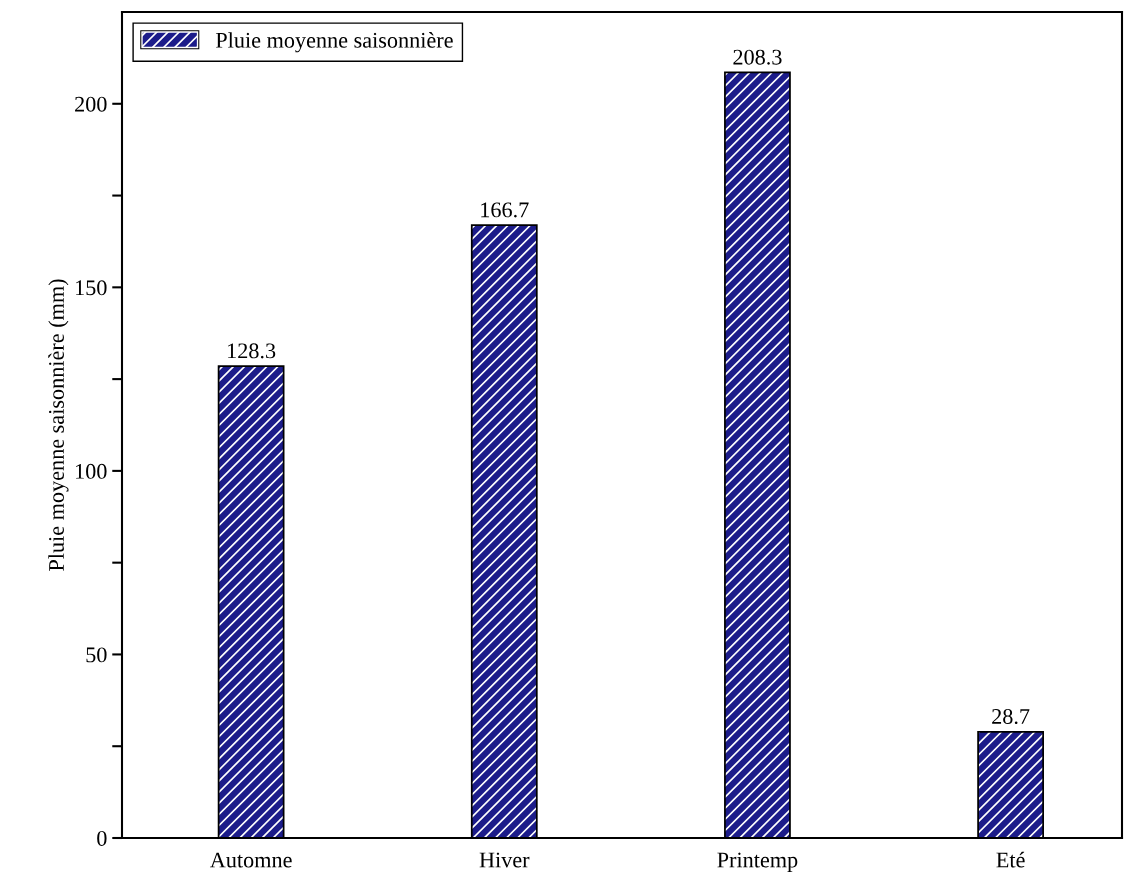 The width and height of the screenshot is (1134, 895). What do you see at coordinates (505, 210) in the screenshot?
I see `data-label: 166.7` at bounding box center [505, 210].